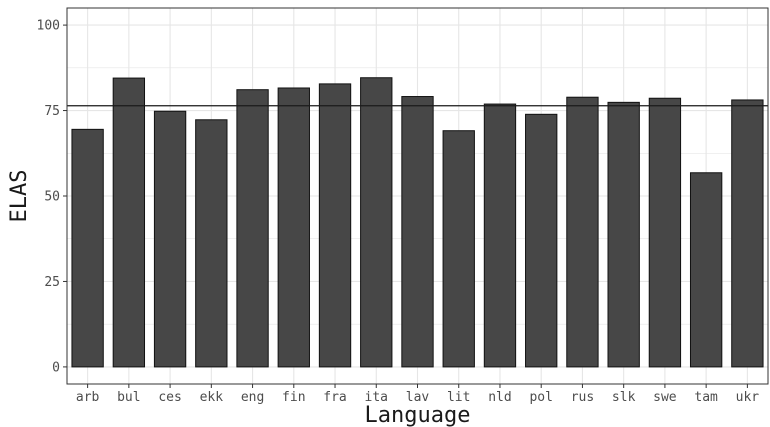  I want to click on x-tick-label-fin: fin, so click(293, 397).